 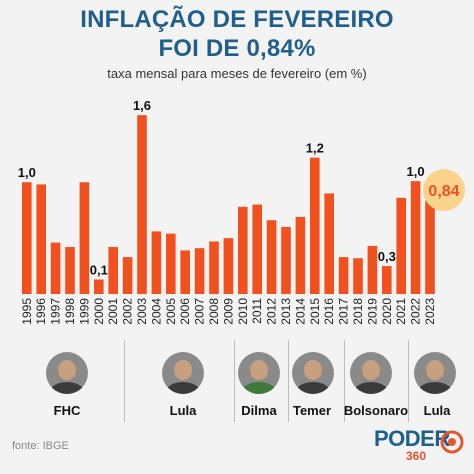 I want to click on x-tick-label: 2013, so click(x=286, y=311).